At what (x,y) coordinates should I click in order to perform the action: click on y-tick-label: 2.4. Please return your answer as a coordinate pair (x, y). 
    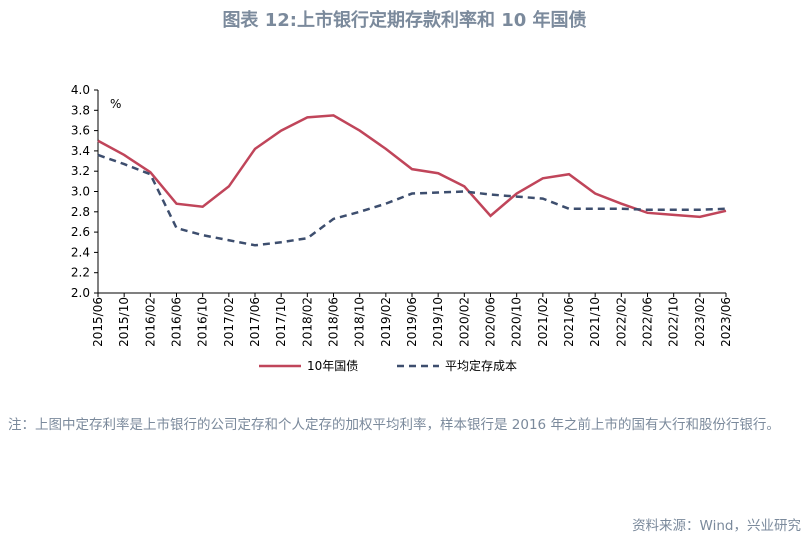
    Looking at the image, I should click on (80, 252).